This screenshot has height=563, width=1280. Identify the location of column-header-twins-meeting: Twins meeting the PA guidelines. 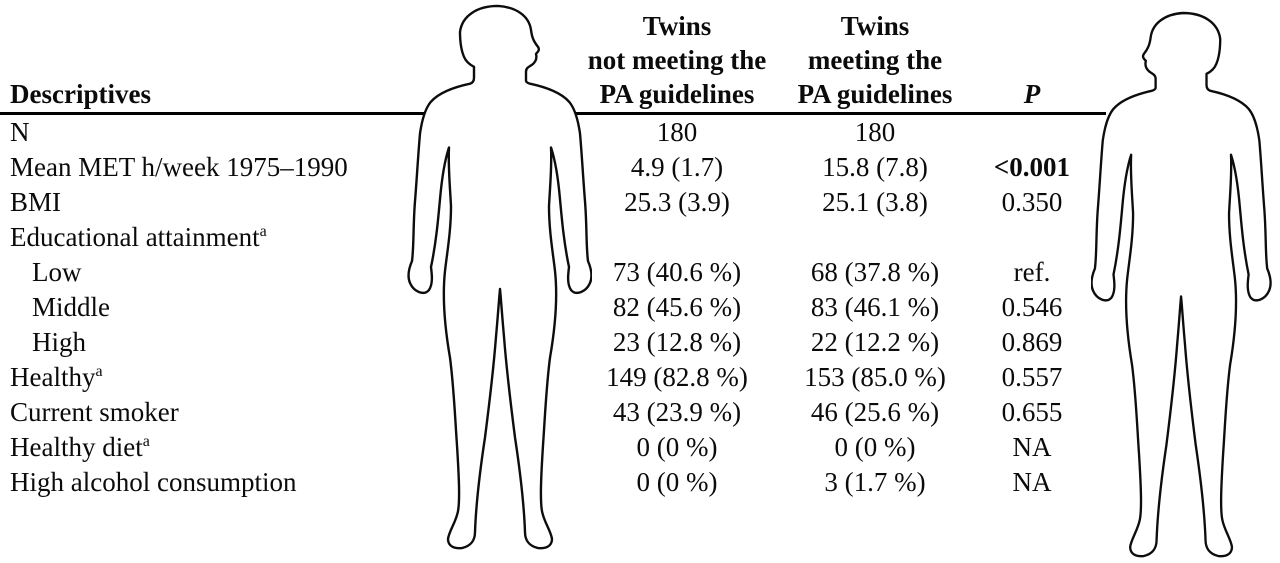
(875, 60).